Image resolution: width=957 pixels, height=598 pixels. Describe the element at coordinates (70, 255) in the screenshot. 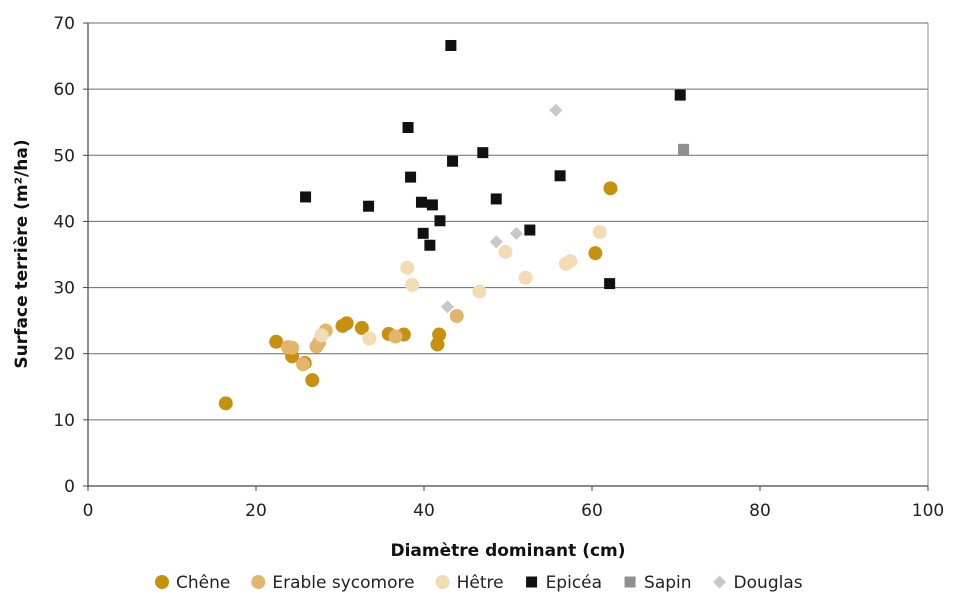

I see `y-tick-labels: 0 10 20 30 40 50 60 70` at that location.